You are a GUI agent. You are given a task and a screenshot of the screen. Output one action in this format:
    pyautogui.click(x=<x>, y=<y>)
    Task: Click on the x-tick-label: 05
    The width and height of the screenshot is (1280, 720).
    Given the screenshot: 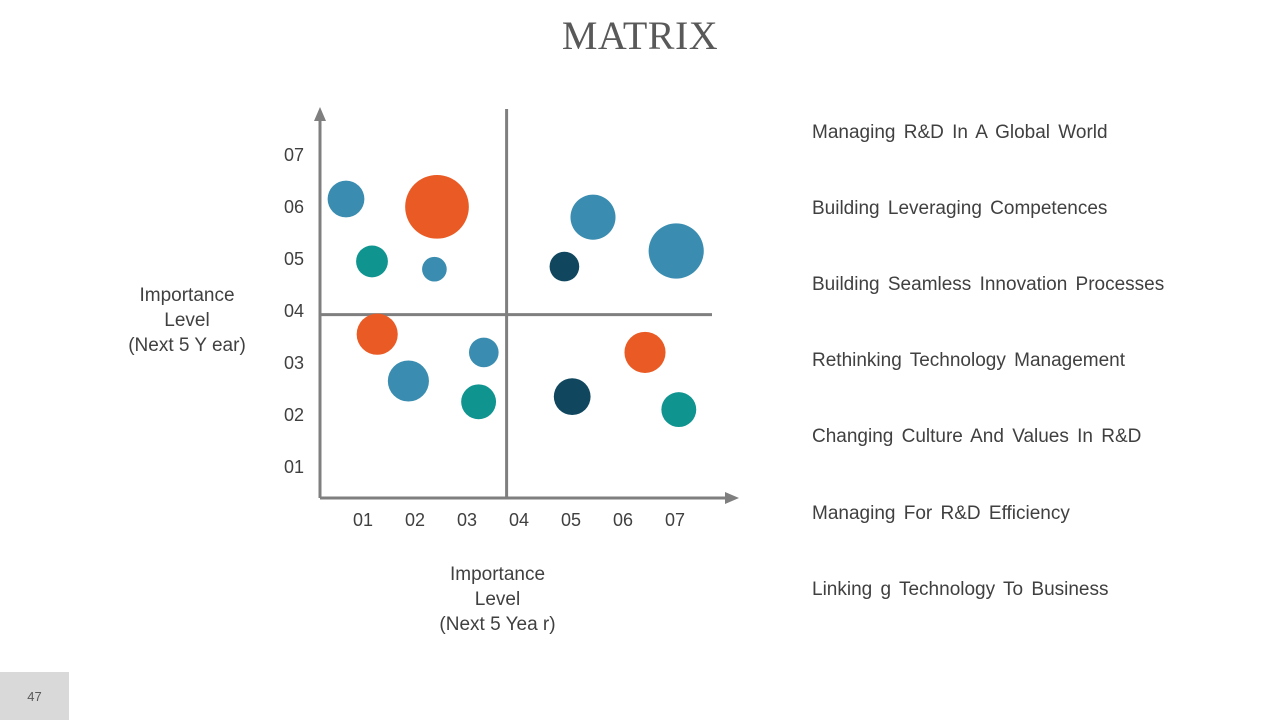 What is the action you would take?
    pyautogui.click(x=571, y=520)
    